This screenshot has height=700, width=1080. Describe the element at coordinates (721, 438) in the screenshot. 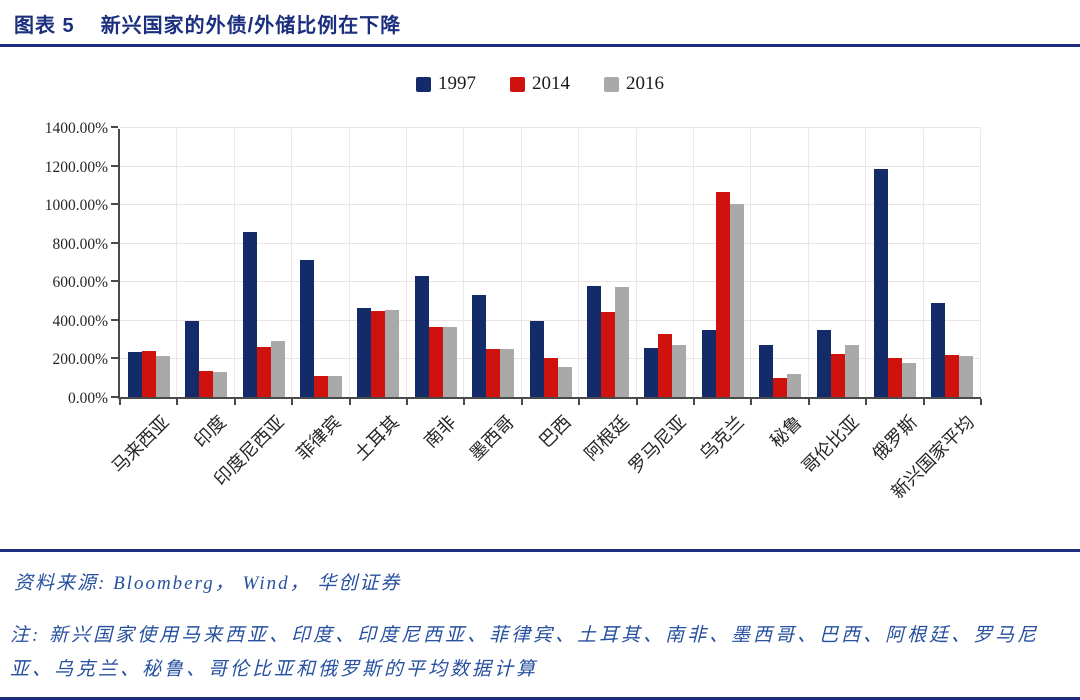

I see `x-axis-label: 乌克兰` at that location.